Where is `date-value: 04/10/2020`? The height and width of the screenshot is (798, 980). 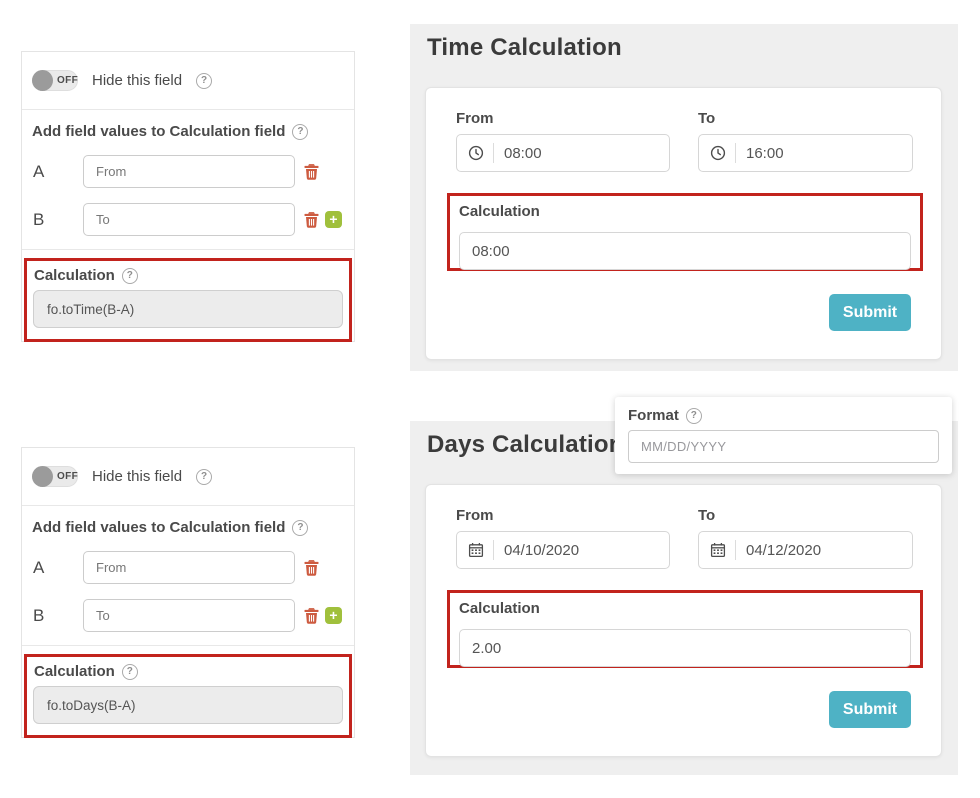
date-value: 04/10/2020 is located at coordinates (542, 550).